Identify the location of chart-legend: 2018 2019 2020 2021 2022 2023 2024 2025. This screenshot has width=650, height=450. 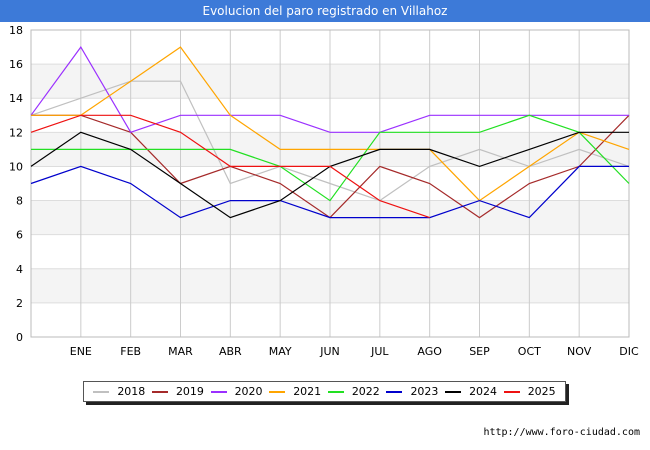
(324, 391).